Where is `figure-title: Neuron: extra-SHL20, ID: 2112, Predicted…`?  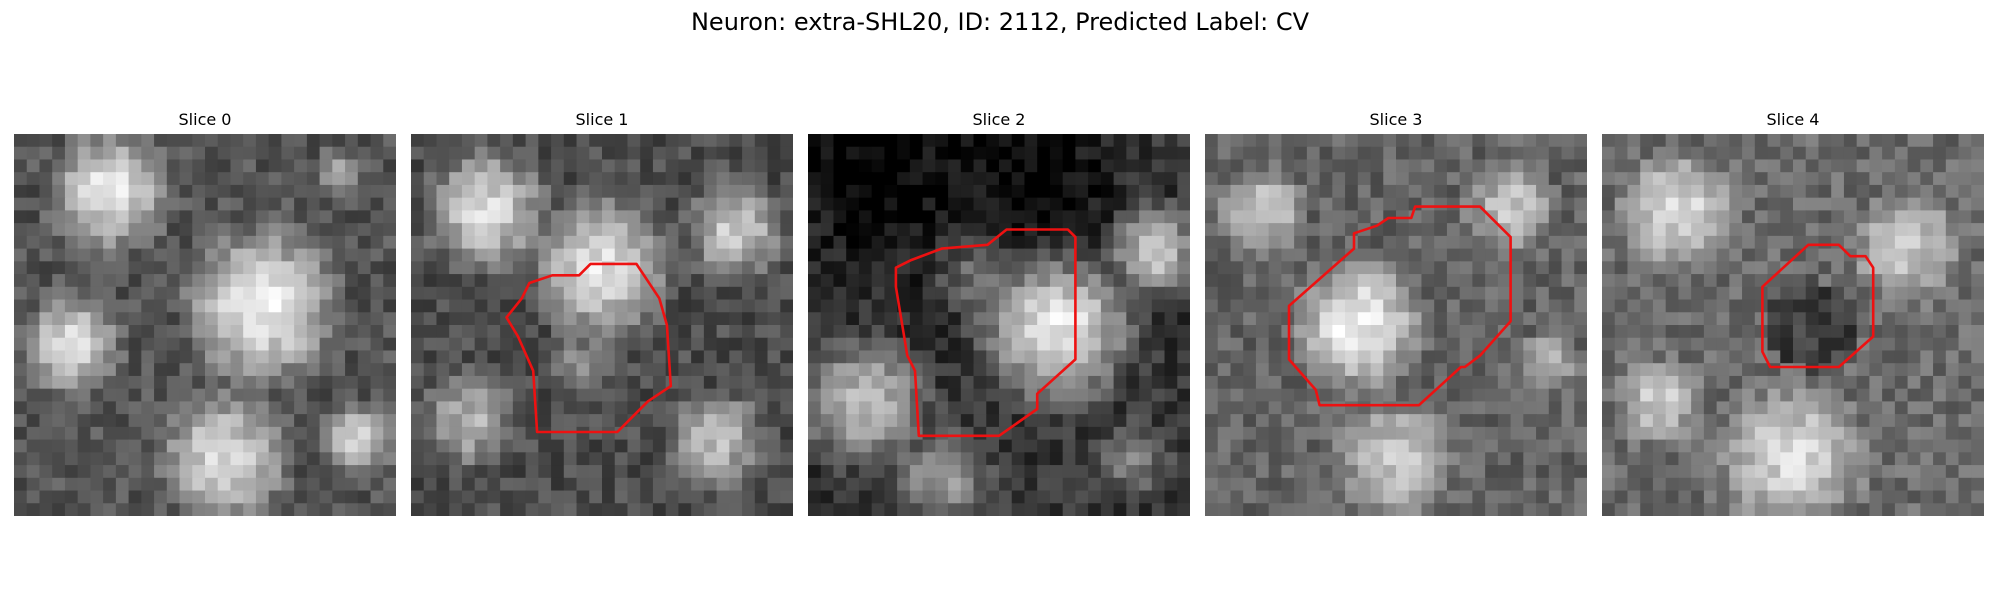 figure-title: Neuron: extra-SHL20, ID: 2112, Predicted… is located at coordinates (1000, 22).